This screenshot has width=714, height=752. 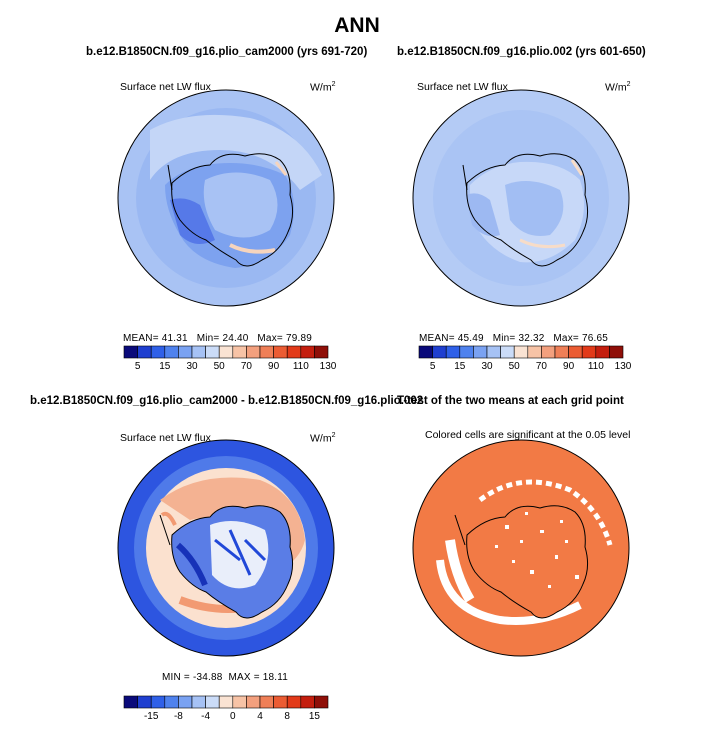 What do you see at coordinates (225, 677) in the screenshot?
I see `bottom-left-stats: MIN = -34.88 MAX = 18.11` at bounding box center [225, 677].